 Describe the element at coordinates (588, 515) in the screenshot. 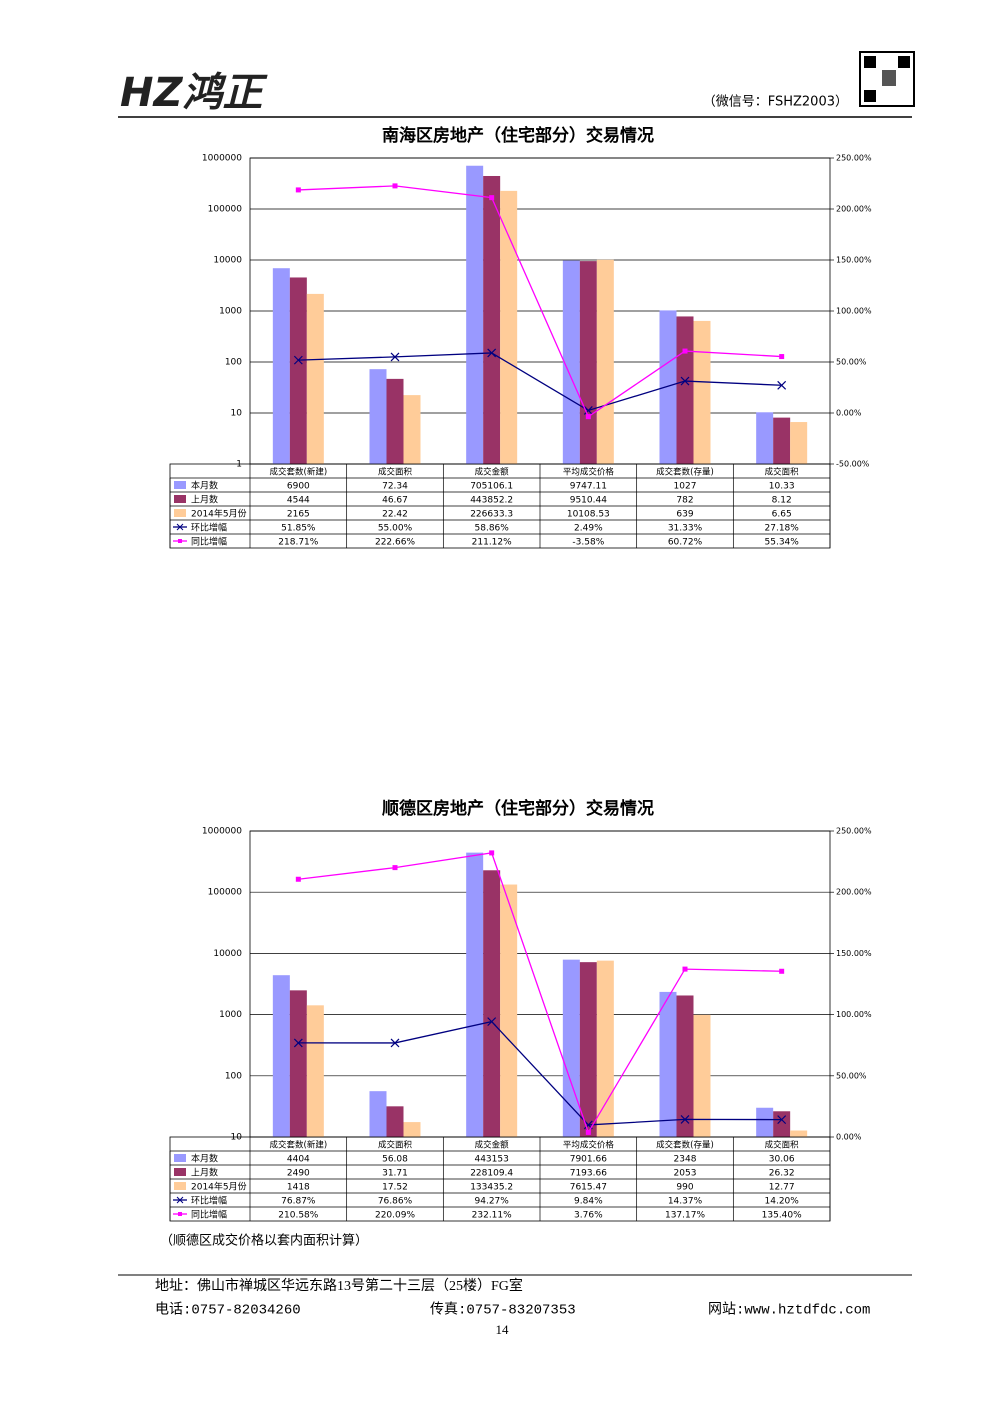

I see `table-cell: 10108.53` at that location.